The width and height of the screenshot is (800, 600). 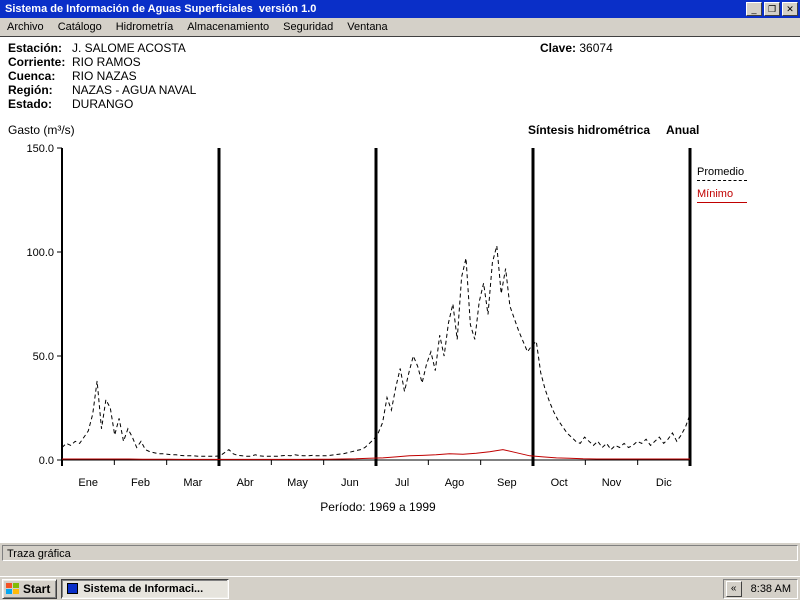 I want to click on menu-ventana: Ventana, so click(x=367, y=27).